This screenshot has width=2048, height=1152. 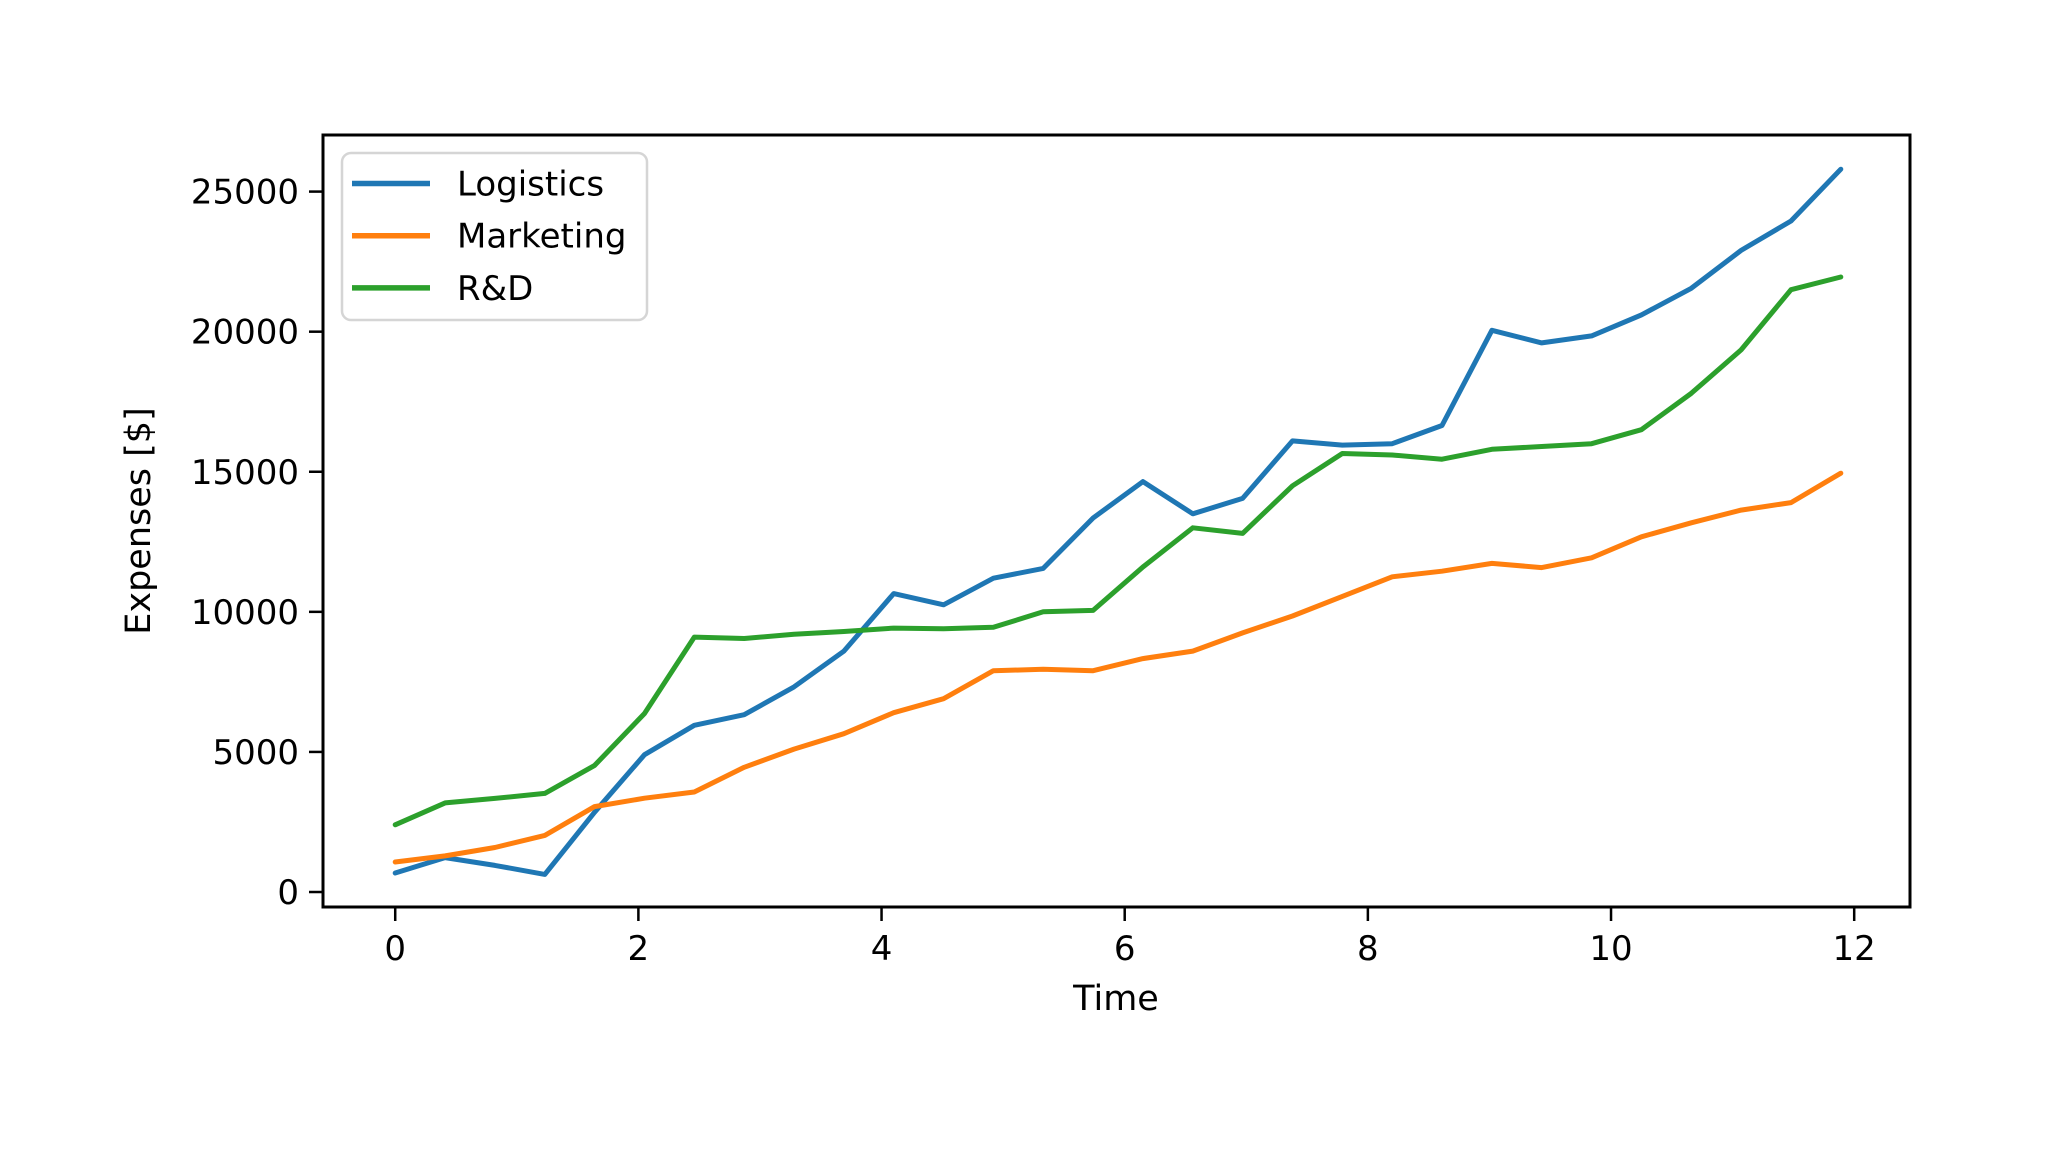 What do you see at coordinates (495, 289) in the screenshot?
I see `legend-label-r-d: R&D` at bounding box center [495, 289].